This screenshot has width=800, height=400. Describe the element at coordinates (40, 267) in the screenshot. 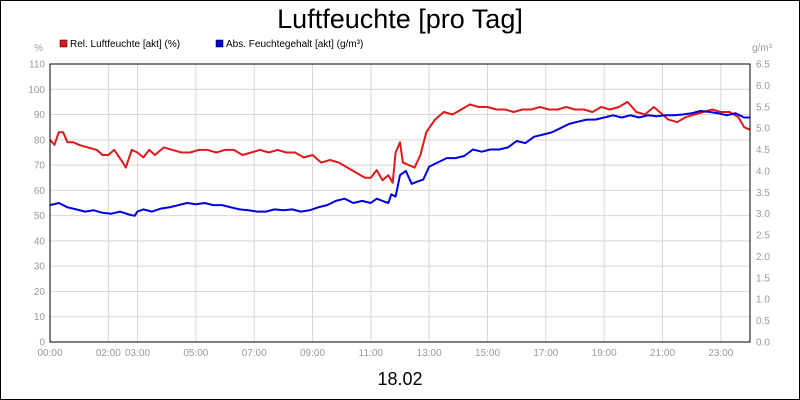

I see `y-left-tick-label: 30` at that location.